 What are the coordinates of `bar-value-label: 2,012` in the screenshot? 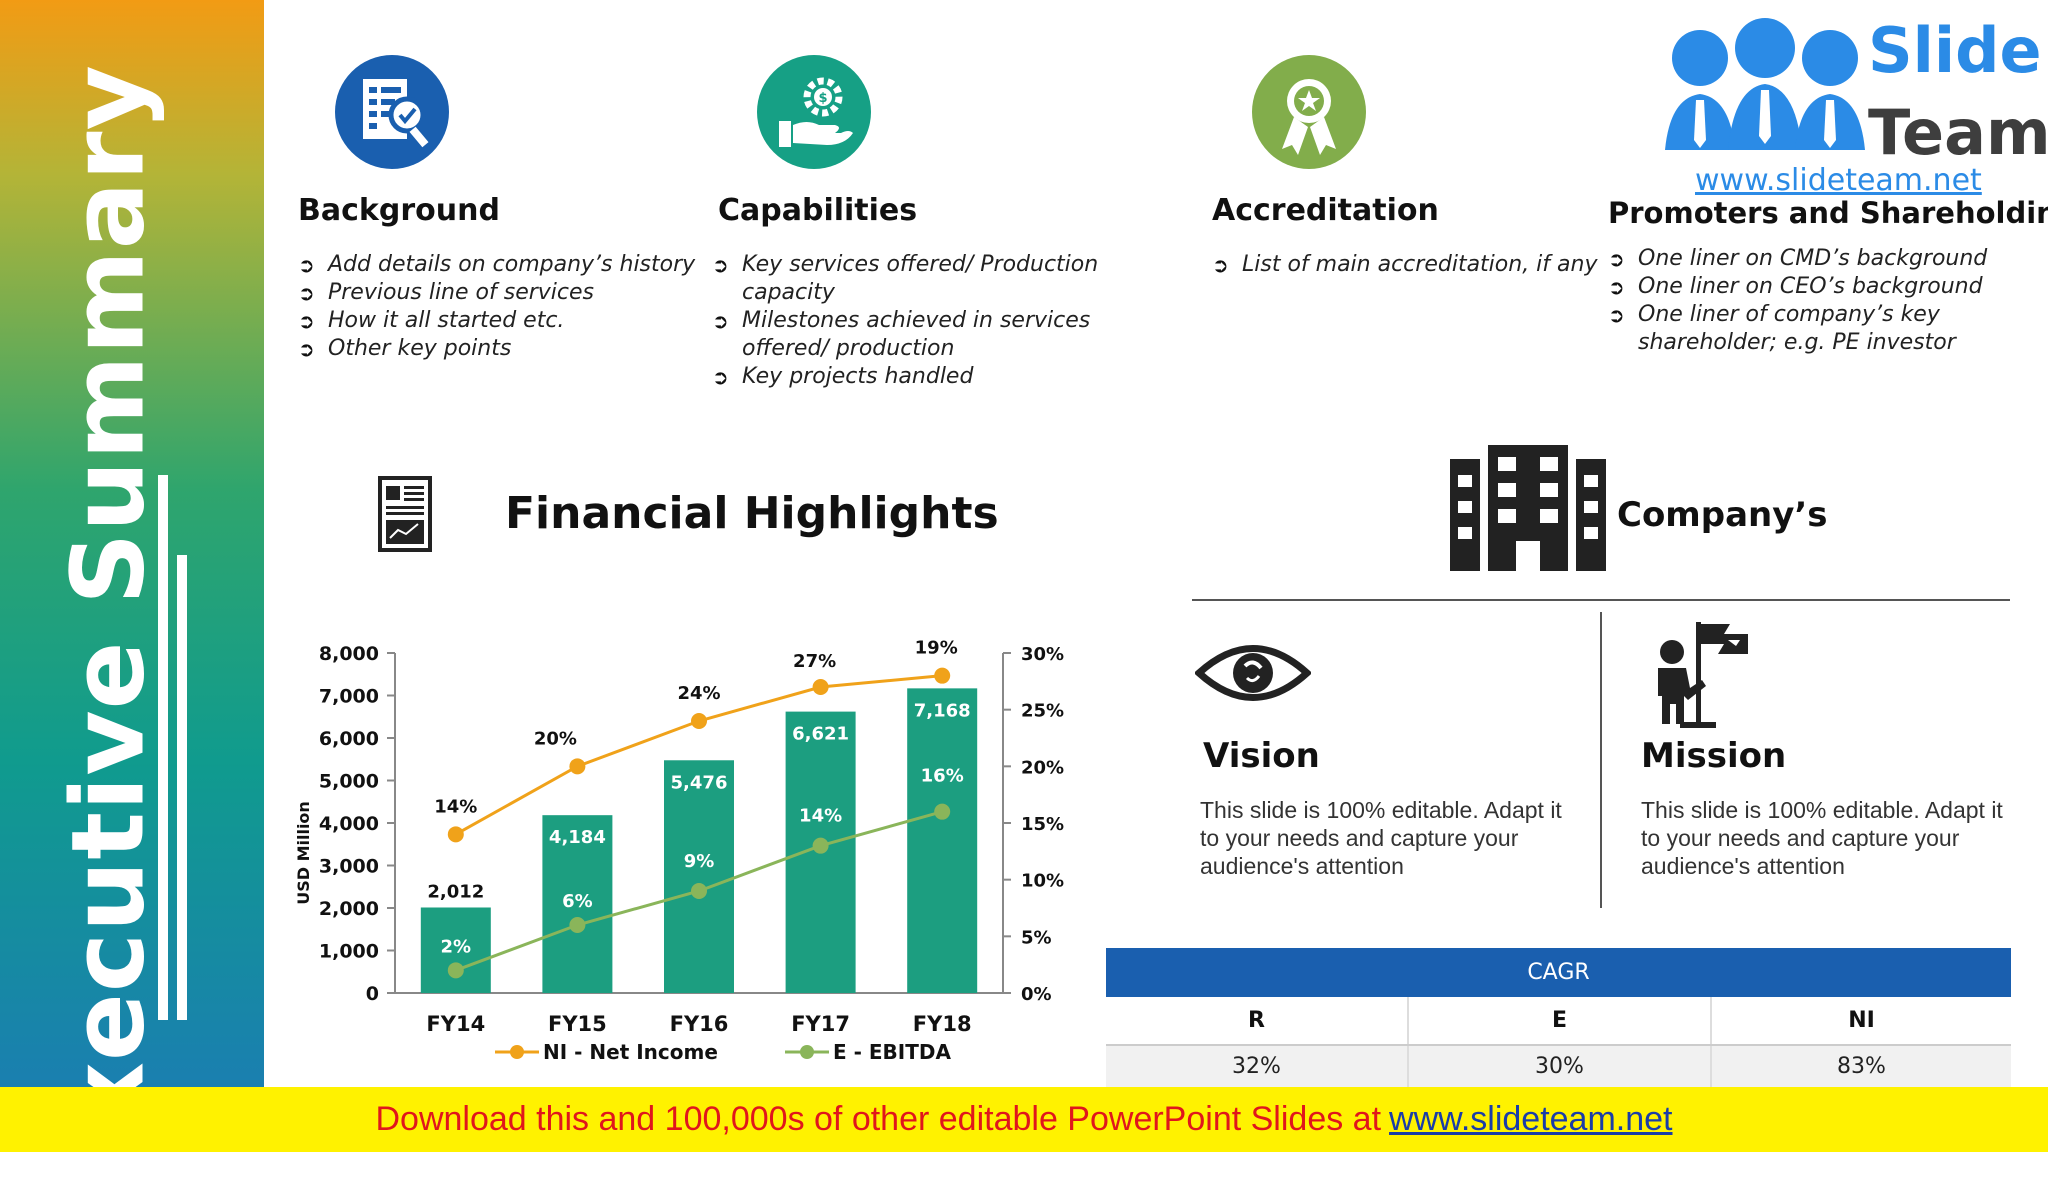 It's located at (455, 891).